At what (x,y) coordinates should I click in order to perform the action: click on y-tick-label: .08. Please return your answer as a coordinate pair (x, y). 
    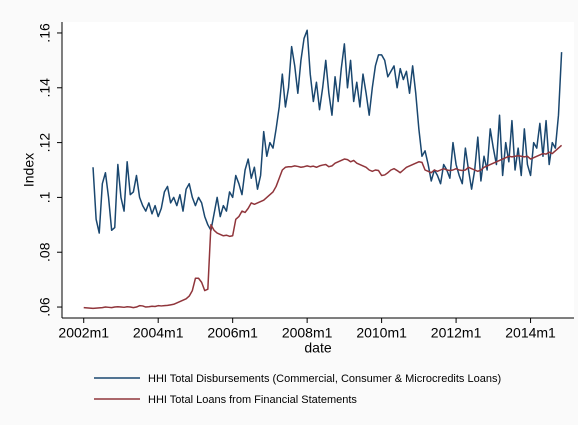
    Looking at the image, I should click on (45, 252).